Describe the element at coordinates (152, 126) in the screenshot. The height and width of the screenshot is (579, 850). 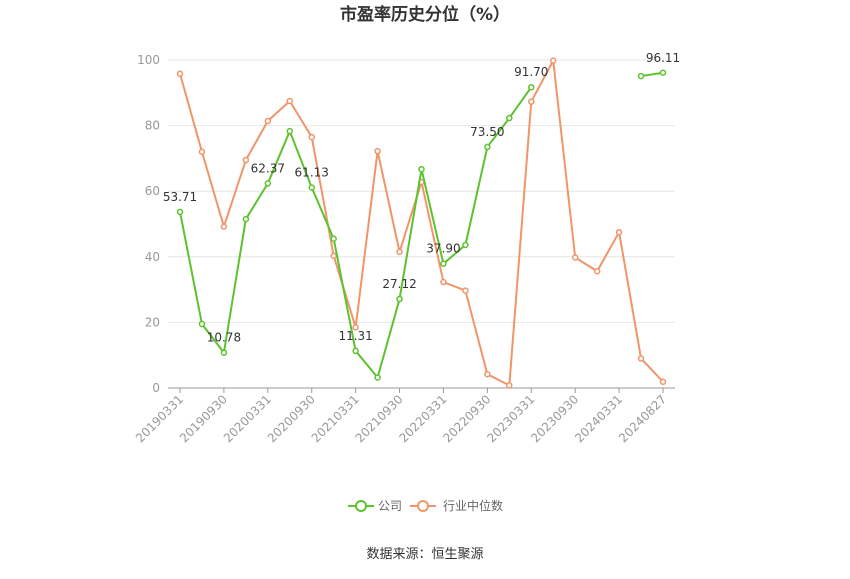
I see `y-tick-label: 80` at that location.